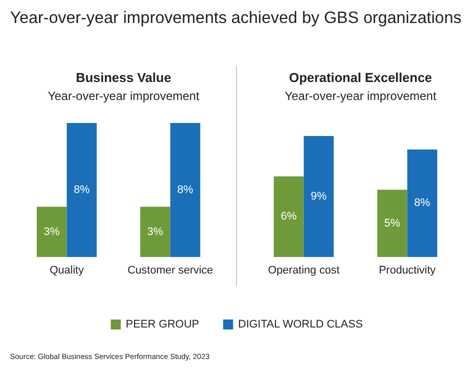 This screenshot has width=474, height=370. What do you see at coordinates (170, 270) in the screenshot?
I see `x-tick-label: Customer service` at bounding box center [170, 270].